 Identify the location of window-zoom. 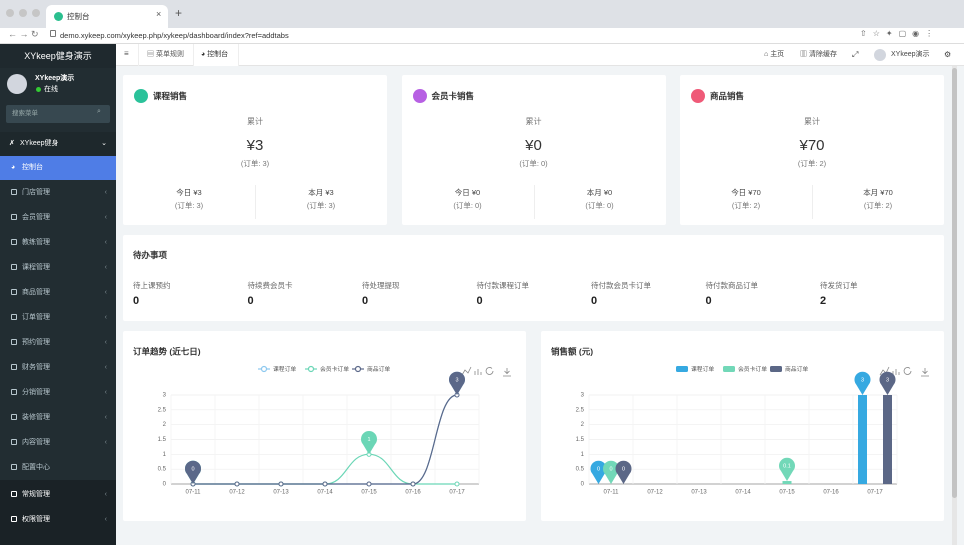
(36, 13).